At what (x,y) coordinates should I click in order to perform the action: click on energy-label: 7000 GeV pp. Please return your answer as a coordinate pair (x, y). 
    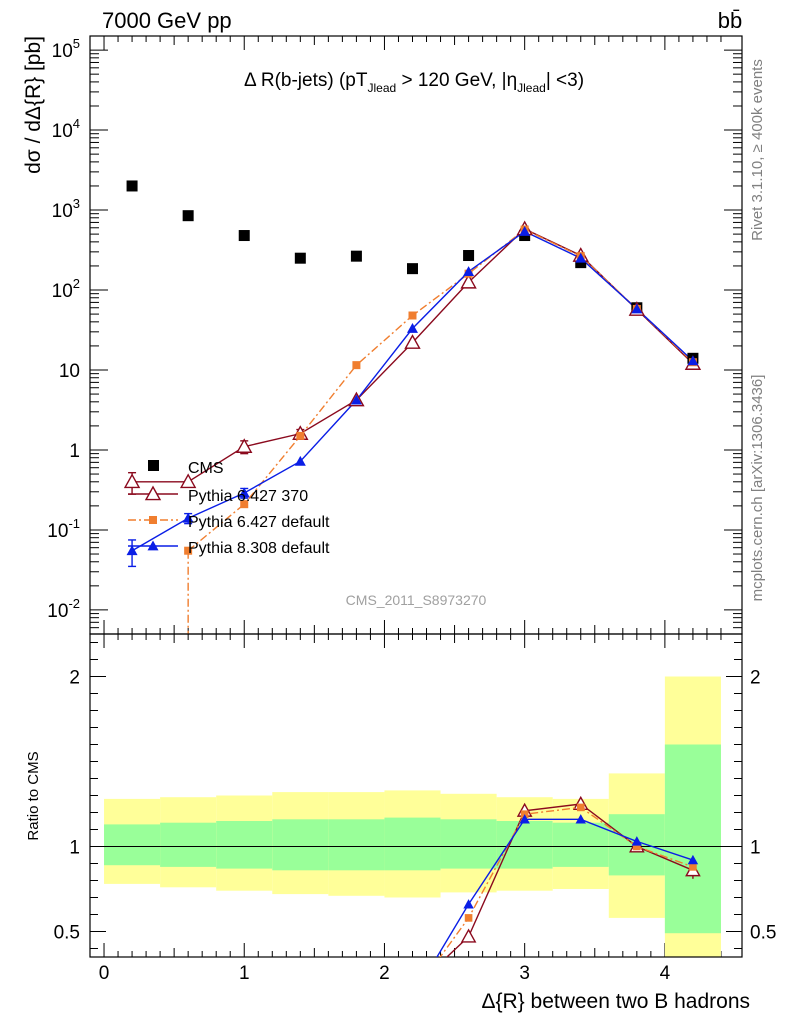
    Looking at the image, I should click on (167, 20).